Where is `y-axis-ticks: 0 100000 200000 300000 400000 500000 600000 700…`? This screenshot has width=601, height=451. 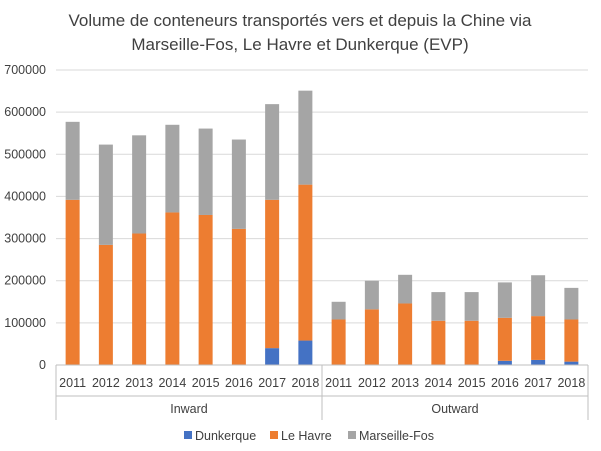
y-axis-ticks: 0 100000 200000 300000 400000 500000 600000 700… is located at coordinates (25, 217).